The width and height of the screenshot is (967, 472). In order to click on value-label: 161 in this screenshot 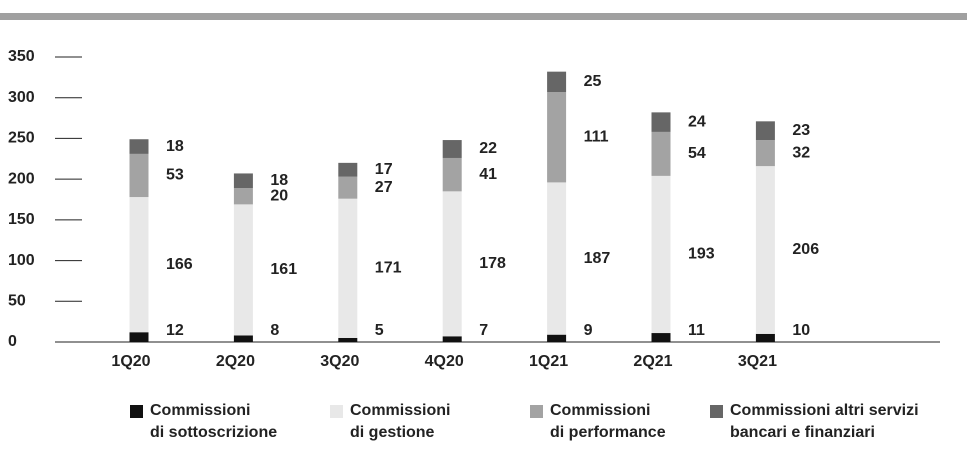, I will do `click(283, 269)`.